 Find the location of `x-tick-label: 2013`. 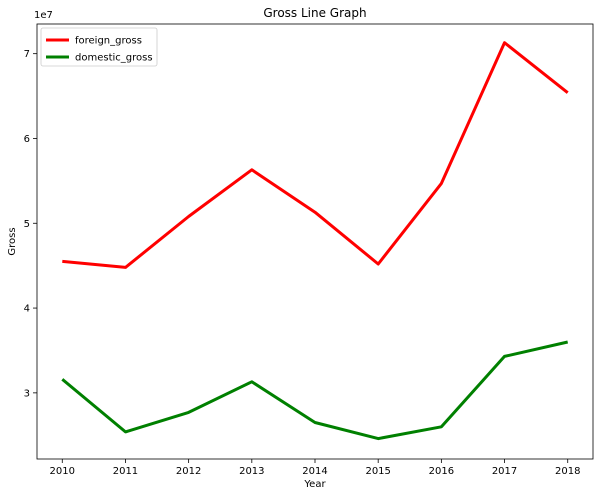

x-tick-label: 2013 is located at coordinates (251, 471).